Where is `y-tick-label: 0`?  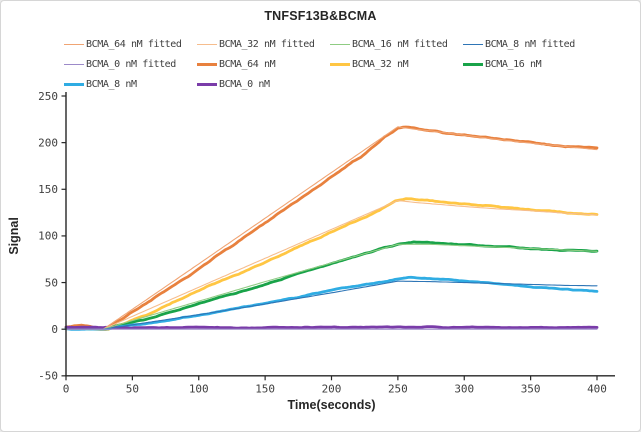
y-tick-label: 0 is located at coordinates (54, 329).